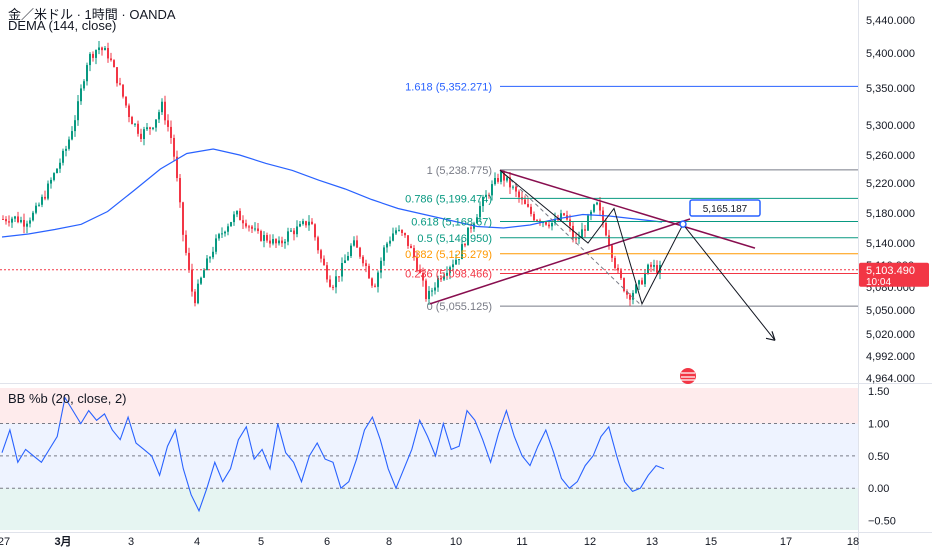 The width and height of the screenshot is (932, 550). I want to click on bb-axis-label: 0.00, so click(878, 489).